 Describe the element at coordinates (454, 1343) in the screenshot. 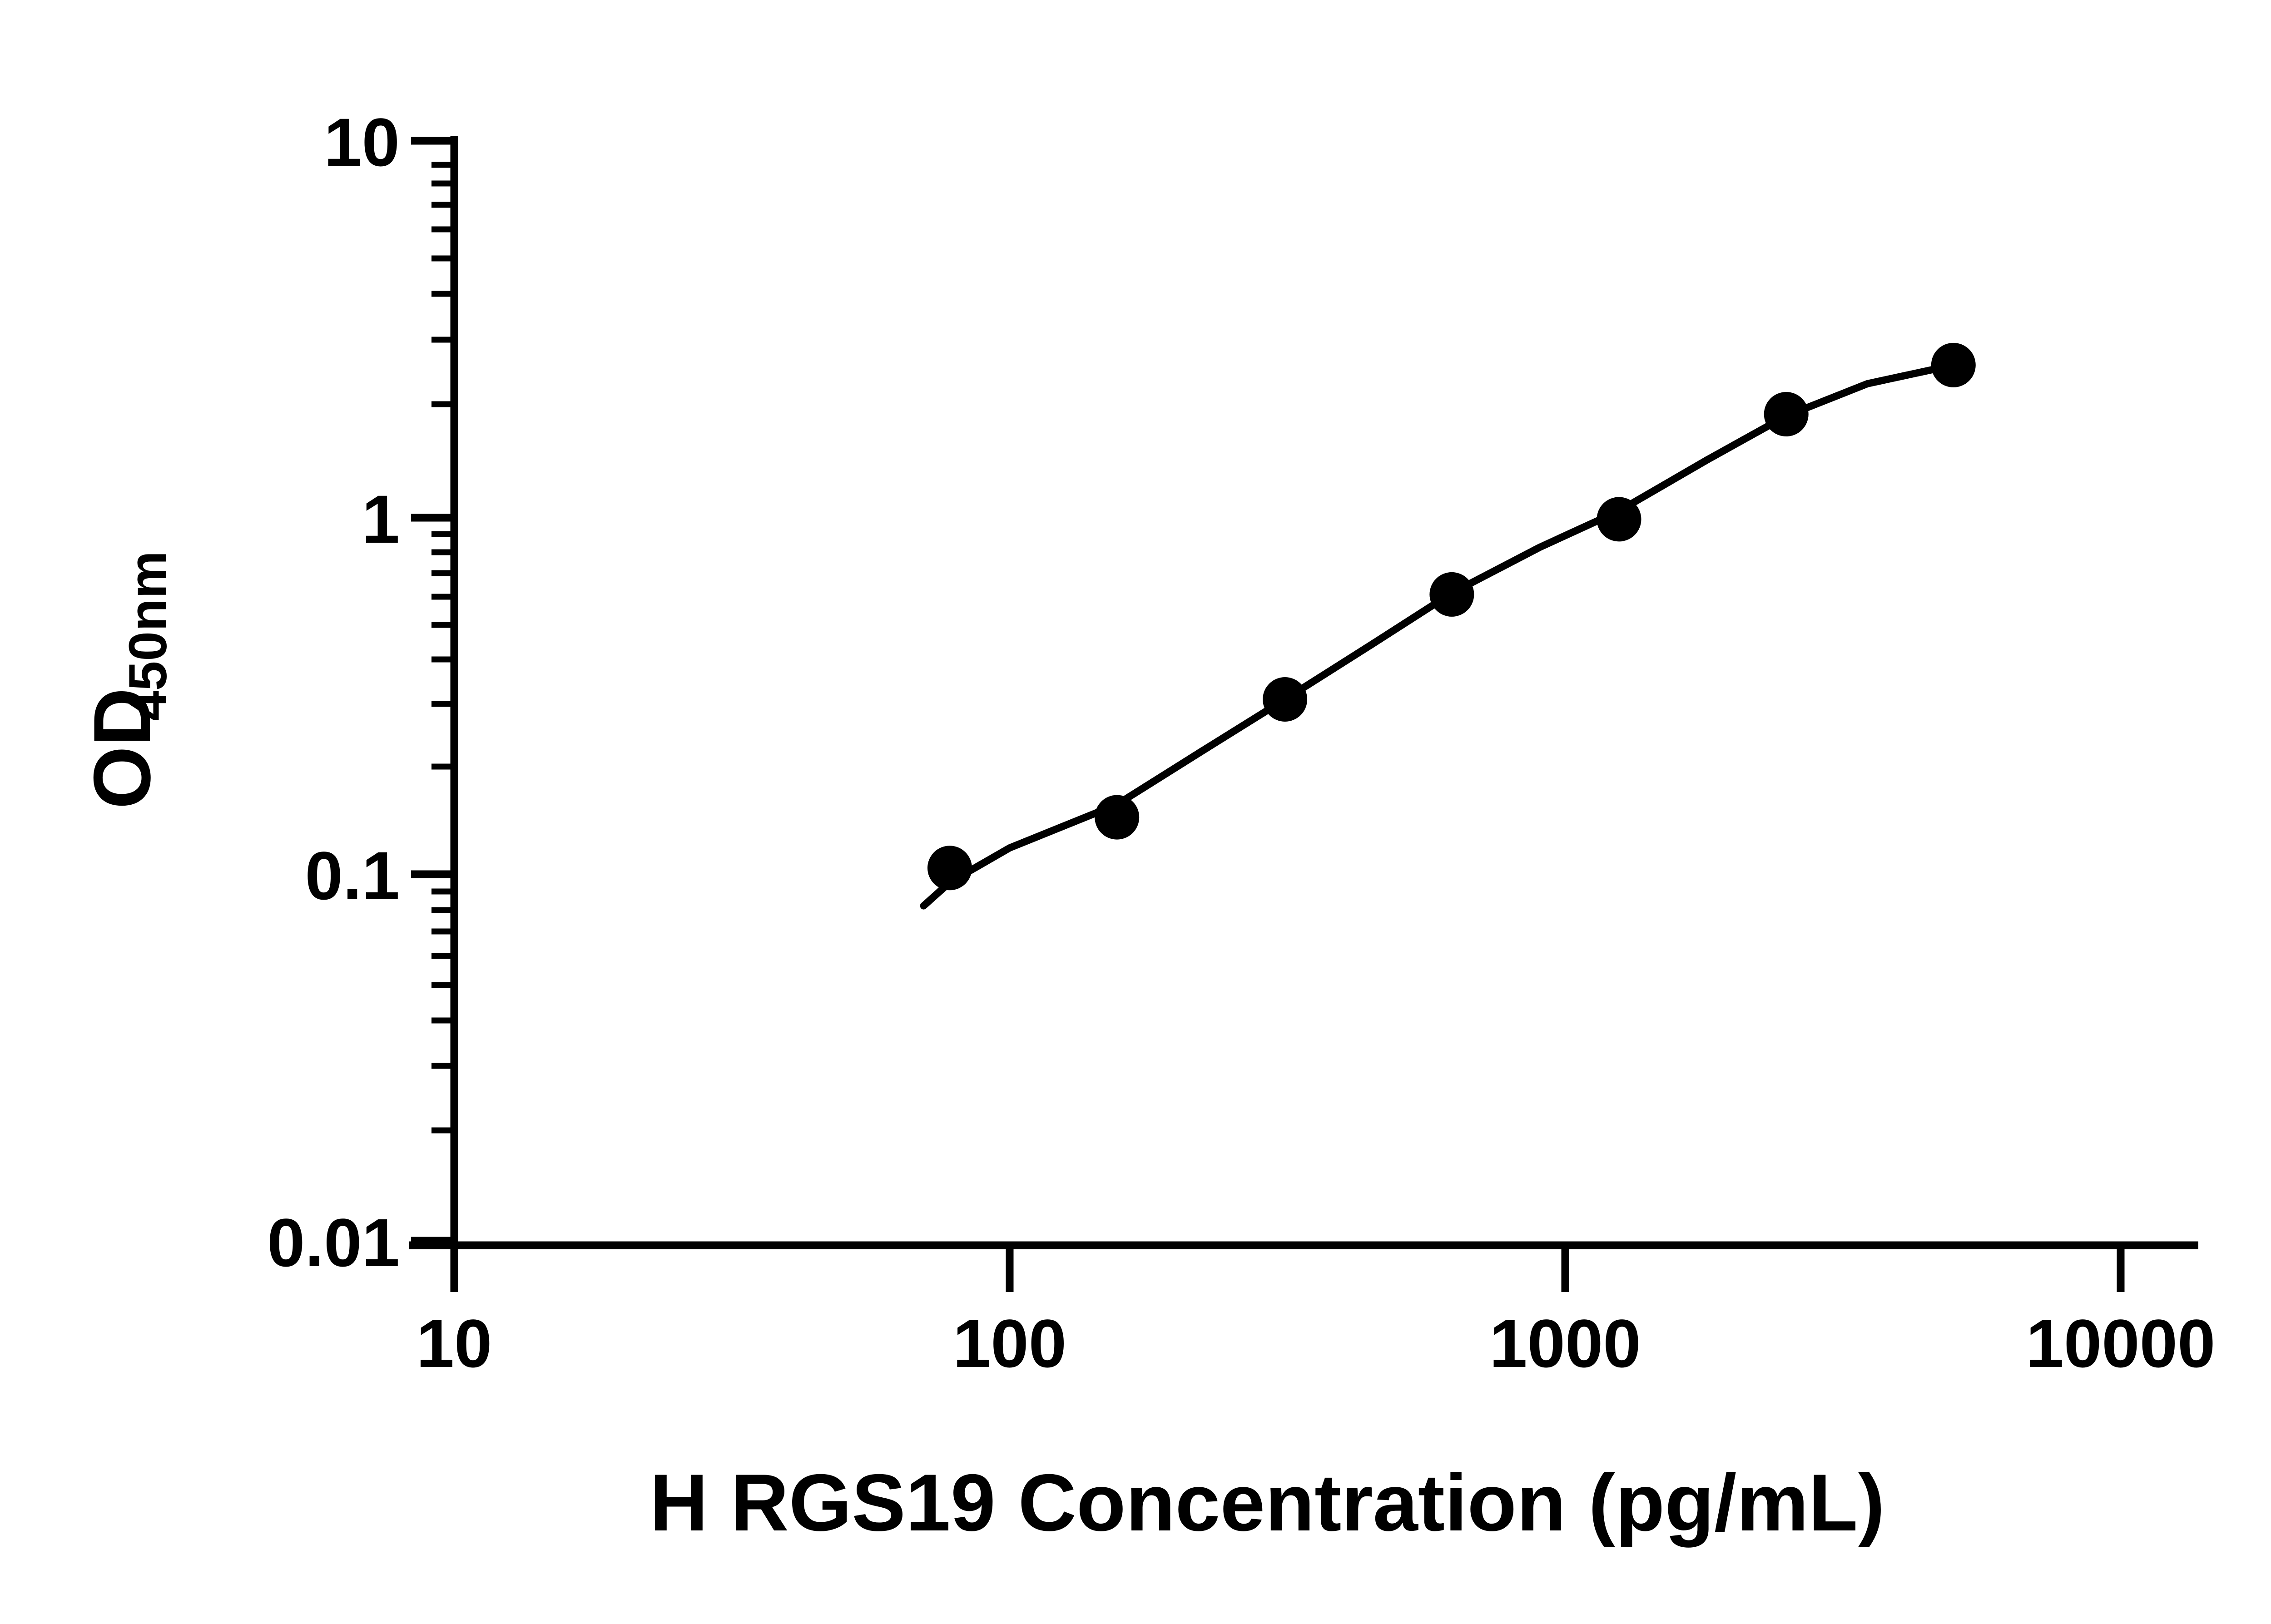

I see `x-tick-label-10: 10` at that location.